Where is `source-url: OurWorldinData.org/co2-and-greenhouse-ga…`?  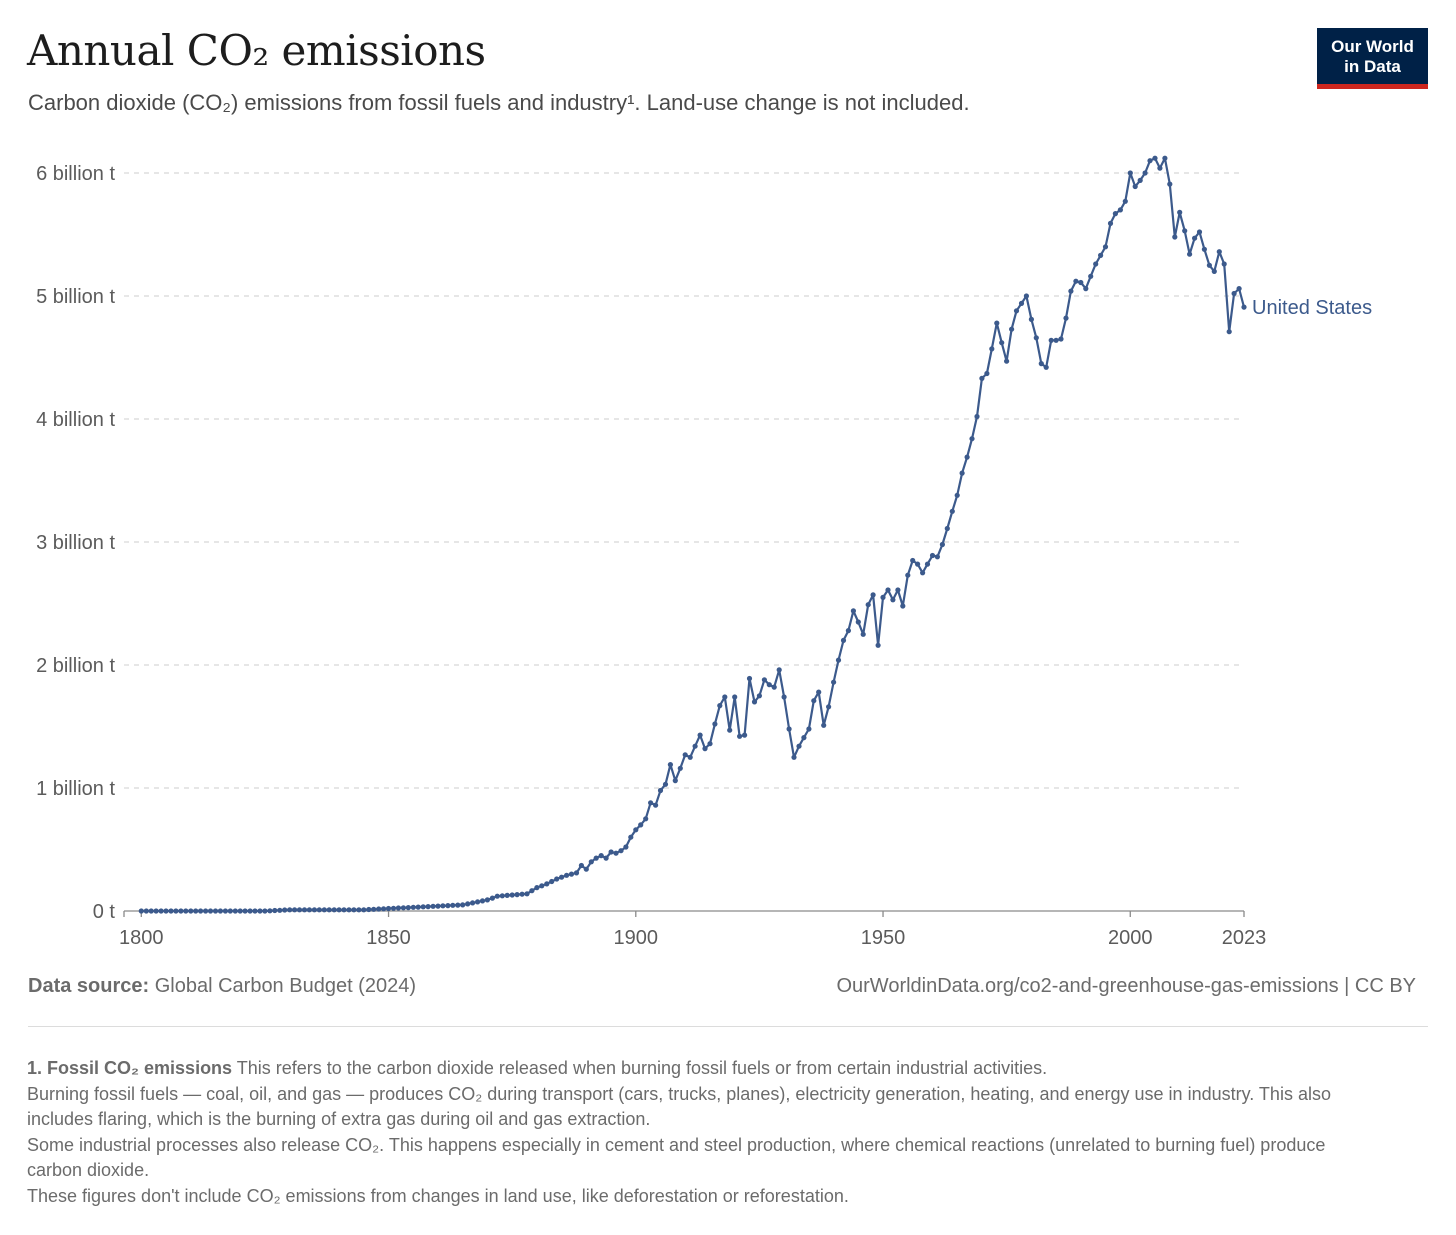 source-url: OurWorldinData.org/co2-and-greenhouse-ga… is located at coordinates (1126, 986).